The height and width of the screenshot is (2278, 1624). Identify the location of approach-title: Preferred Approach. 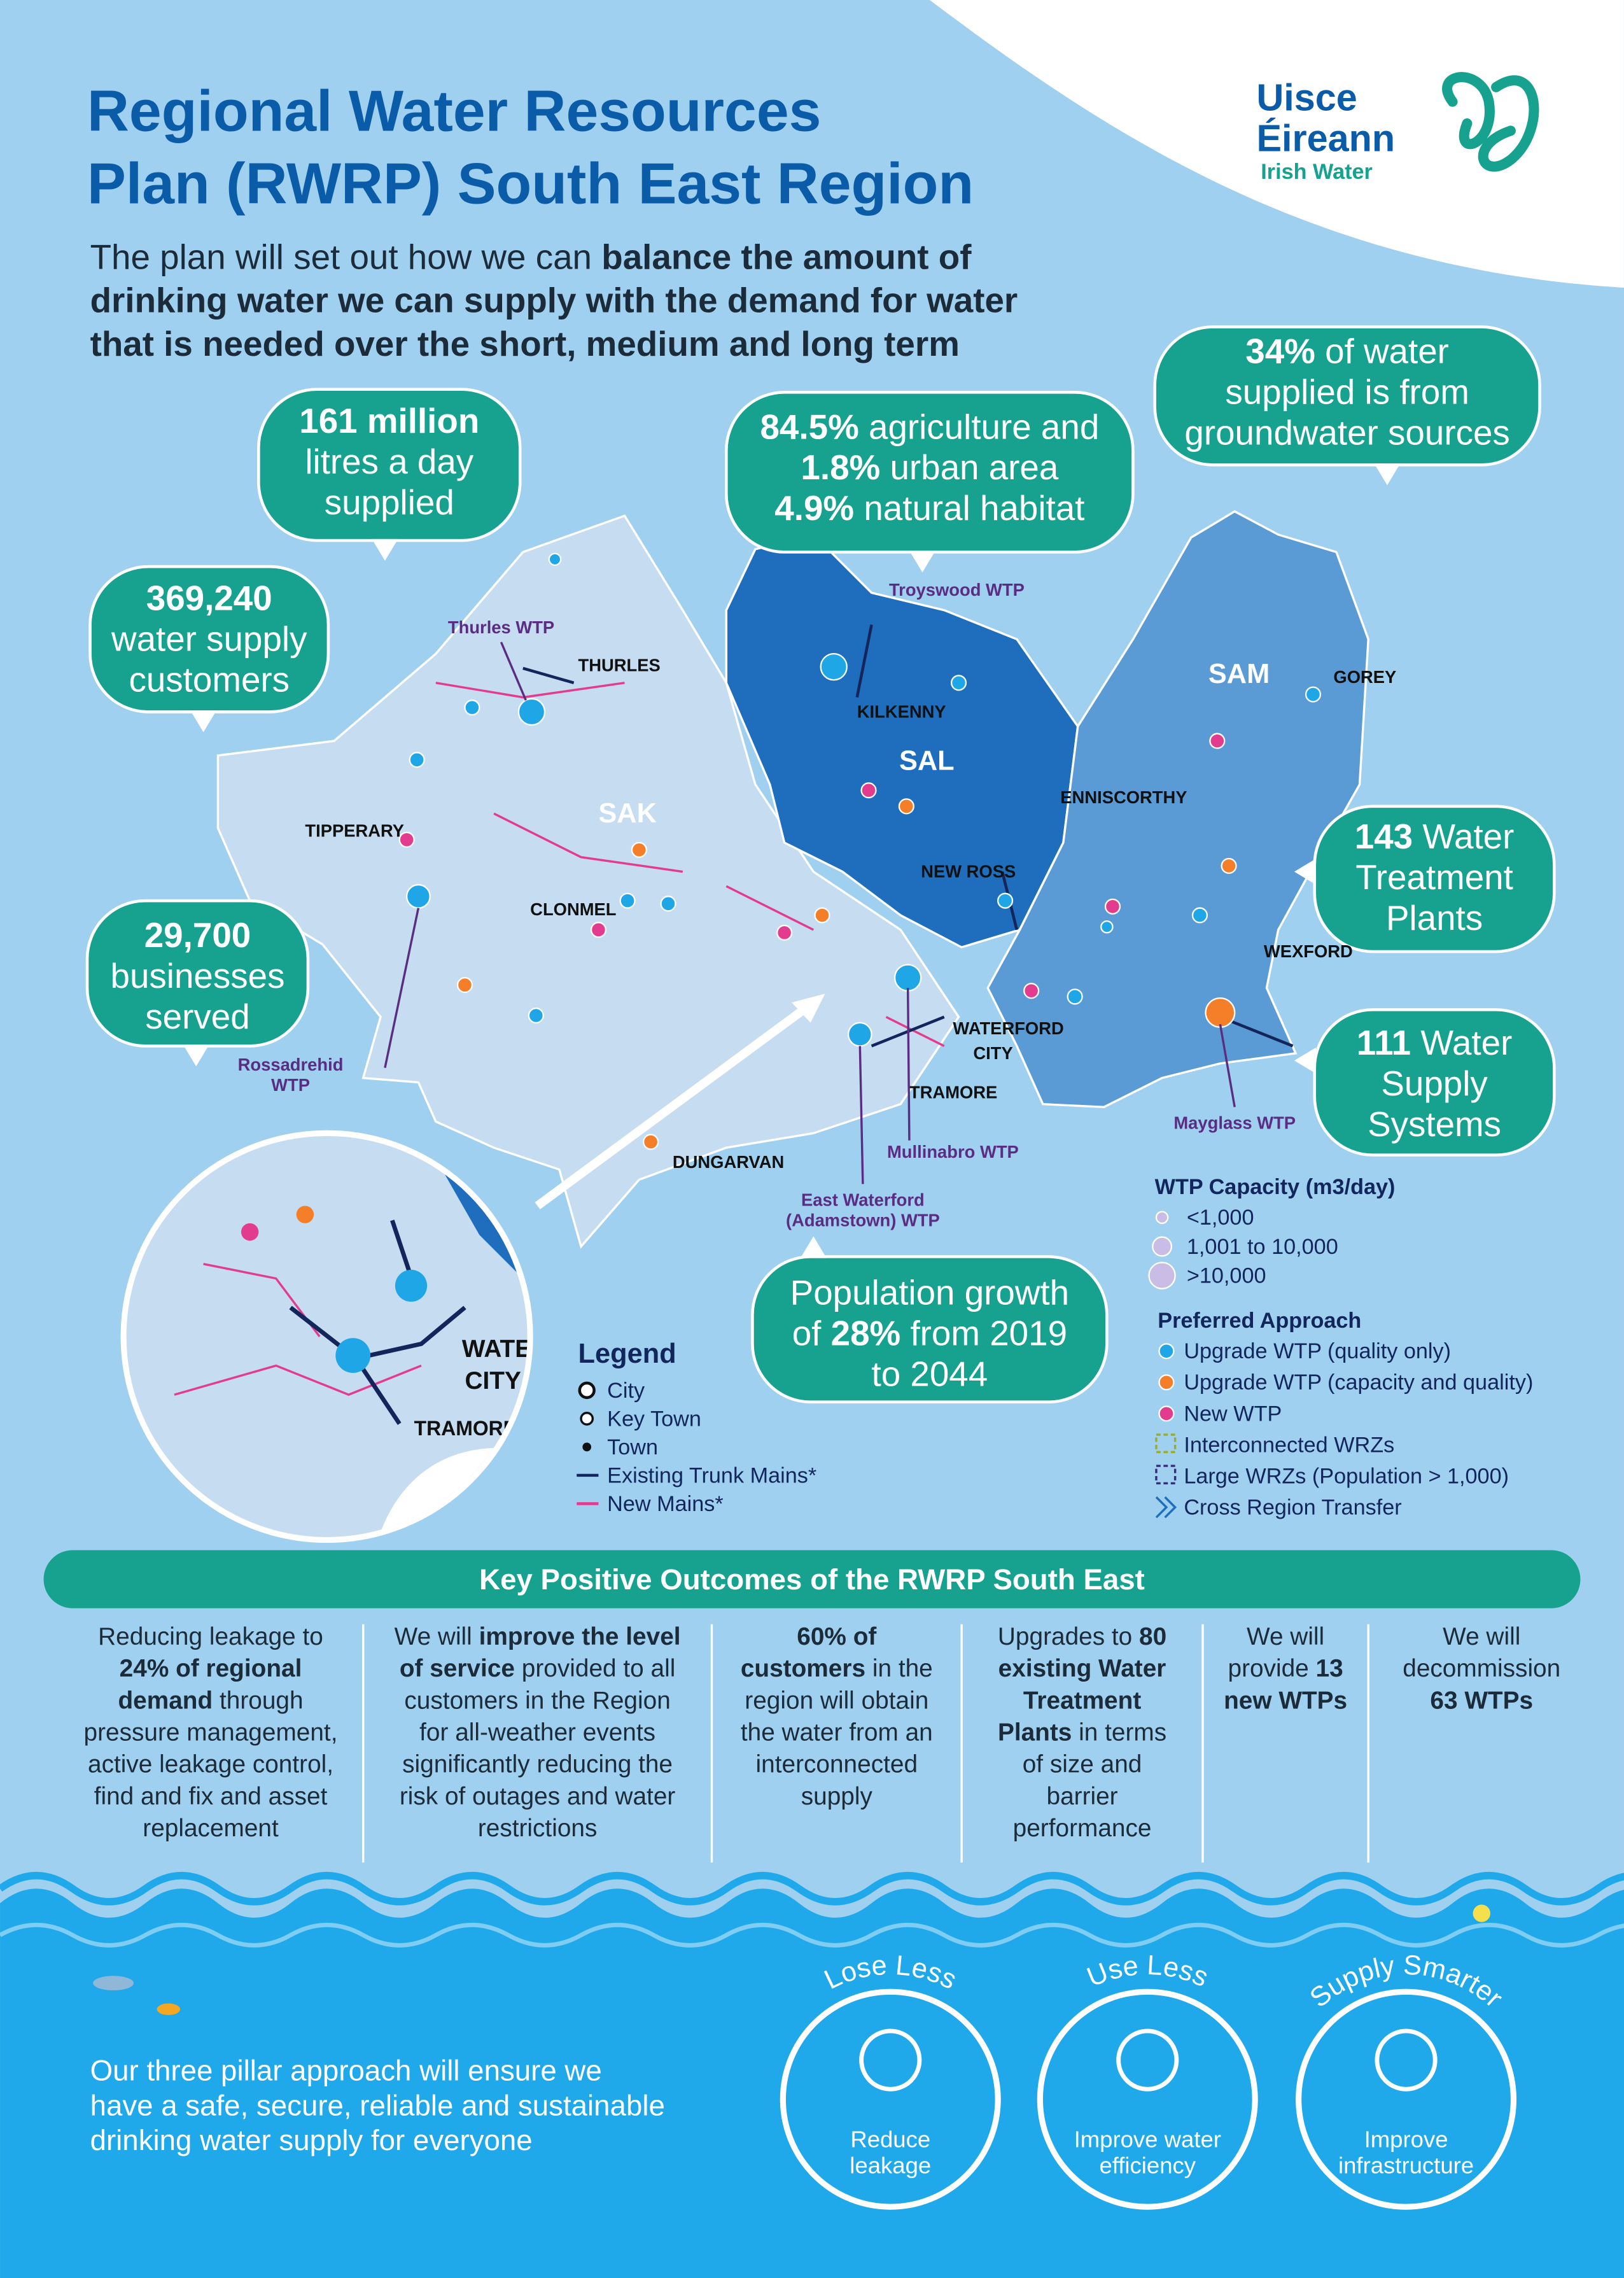
(1259, 1321).